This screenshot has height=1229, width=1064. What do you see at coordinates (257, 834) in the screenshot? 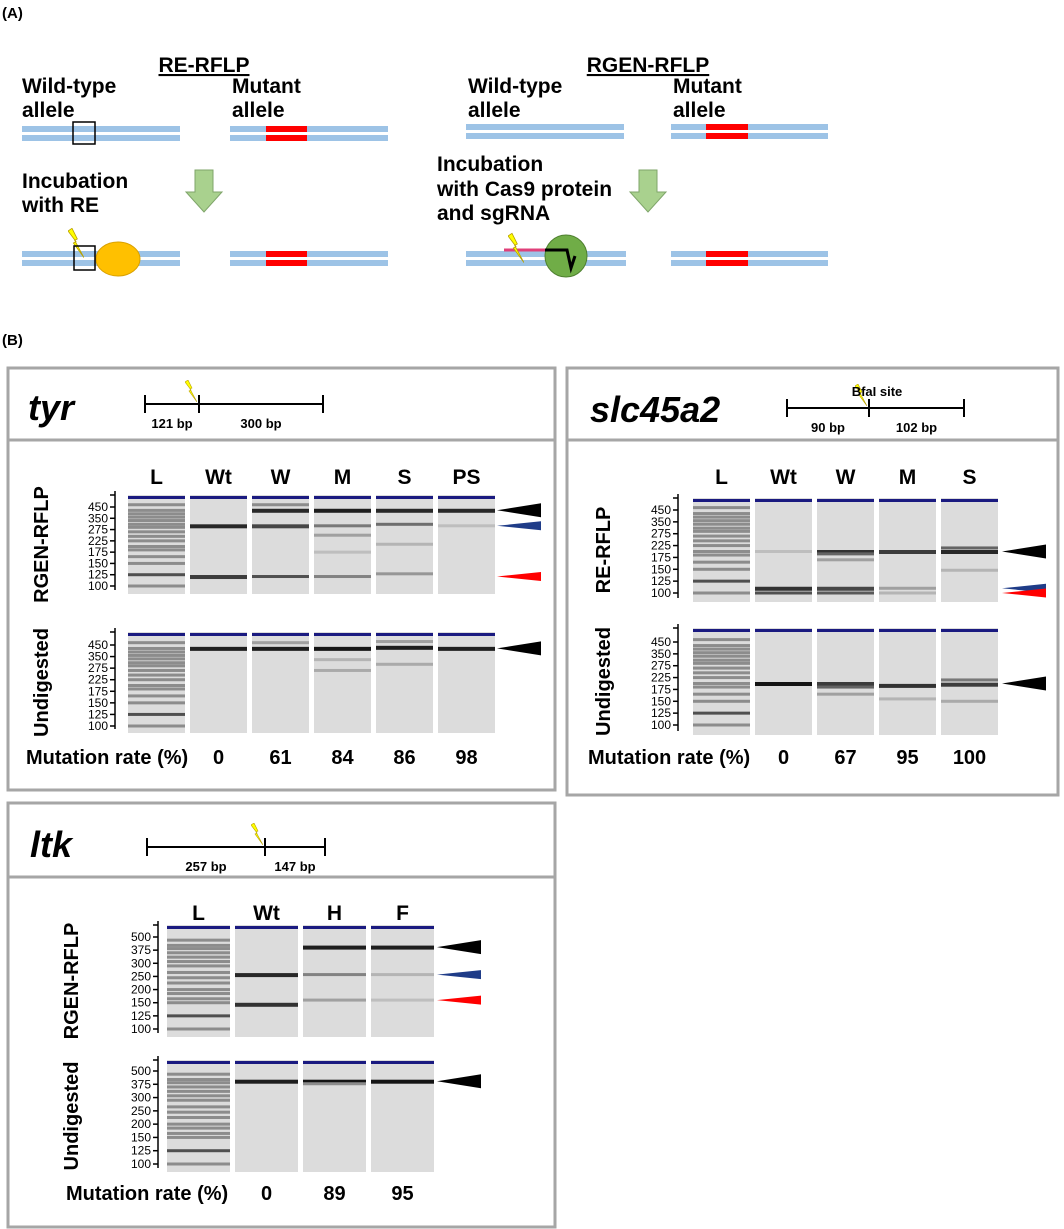
I see `cut-lightning-icon` at bounding box center [257, 834].